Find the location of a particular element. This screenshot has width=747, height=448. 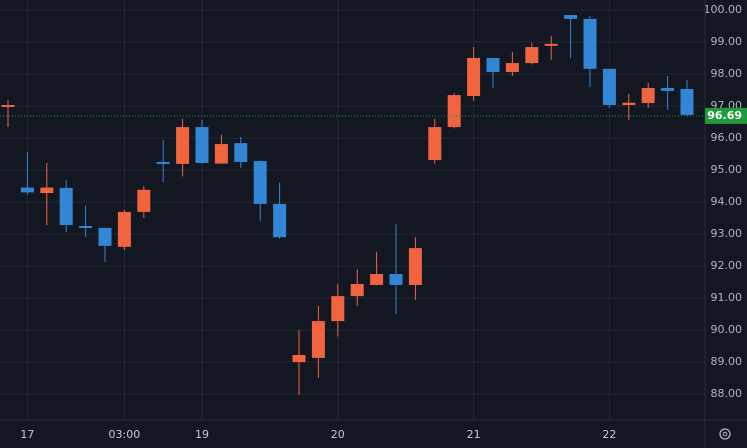

y-tick-label: 95.00 is located at coordinates (727, 169).